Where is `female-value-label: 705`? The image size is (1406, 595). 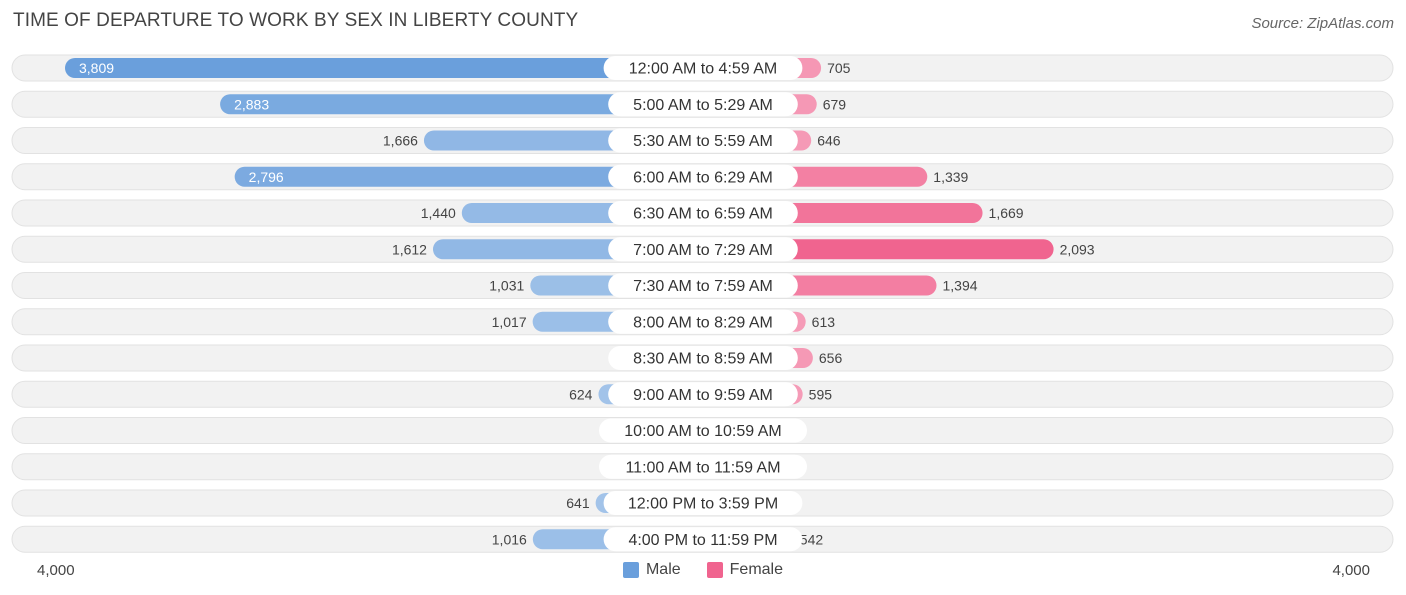
female-value-label: 705 is located at coordinates (839, 68).